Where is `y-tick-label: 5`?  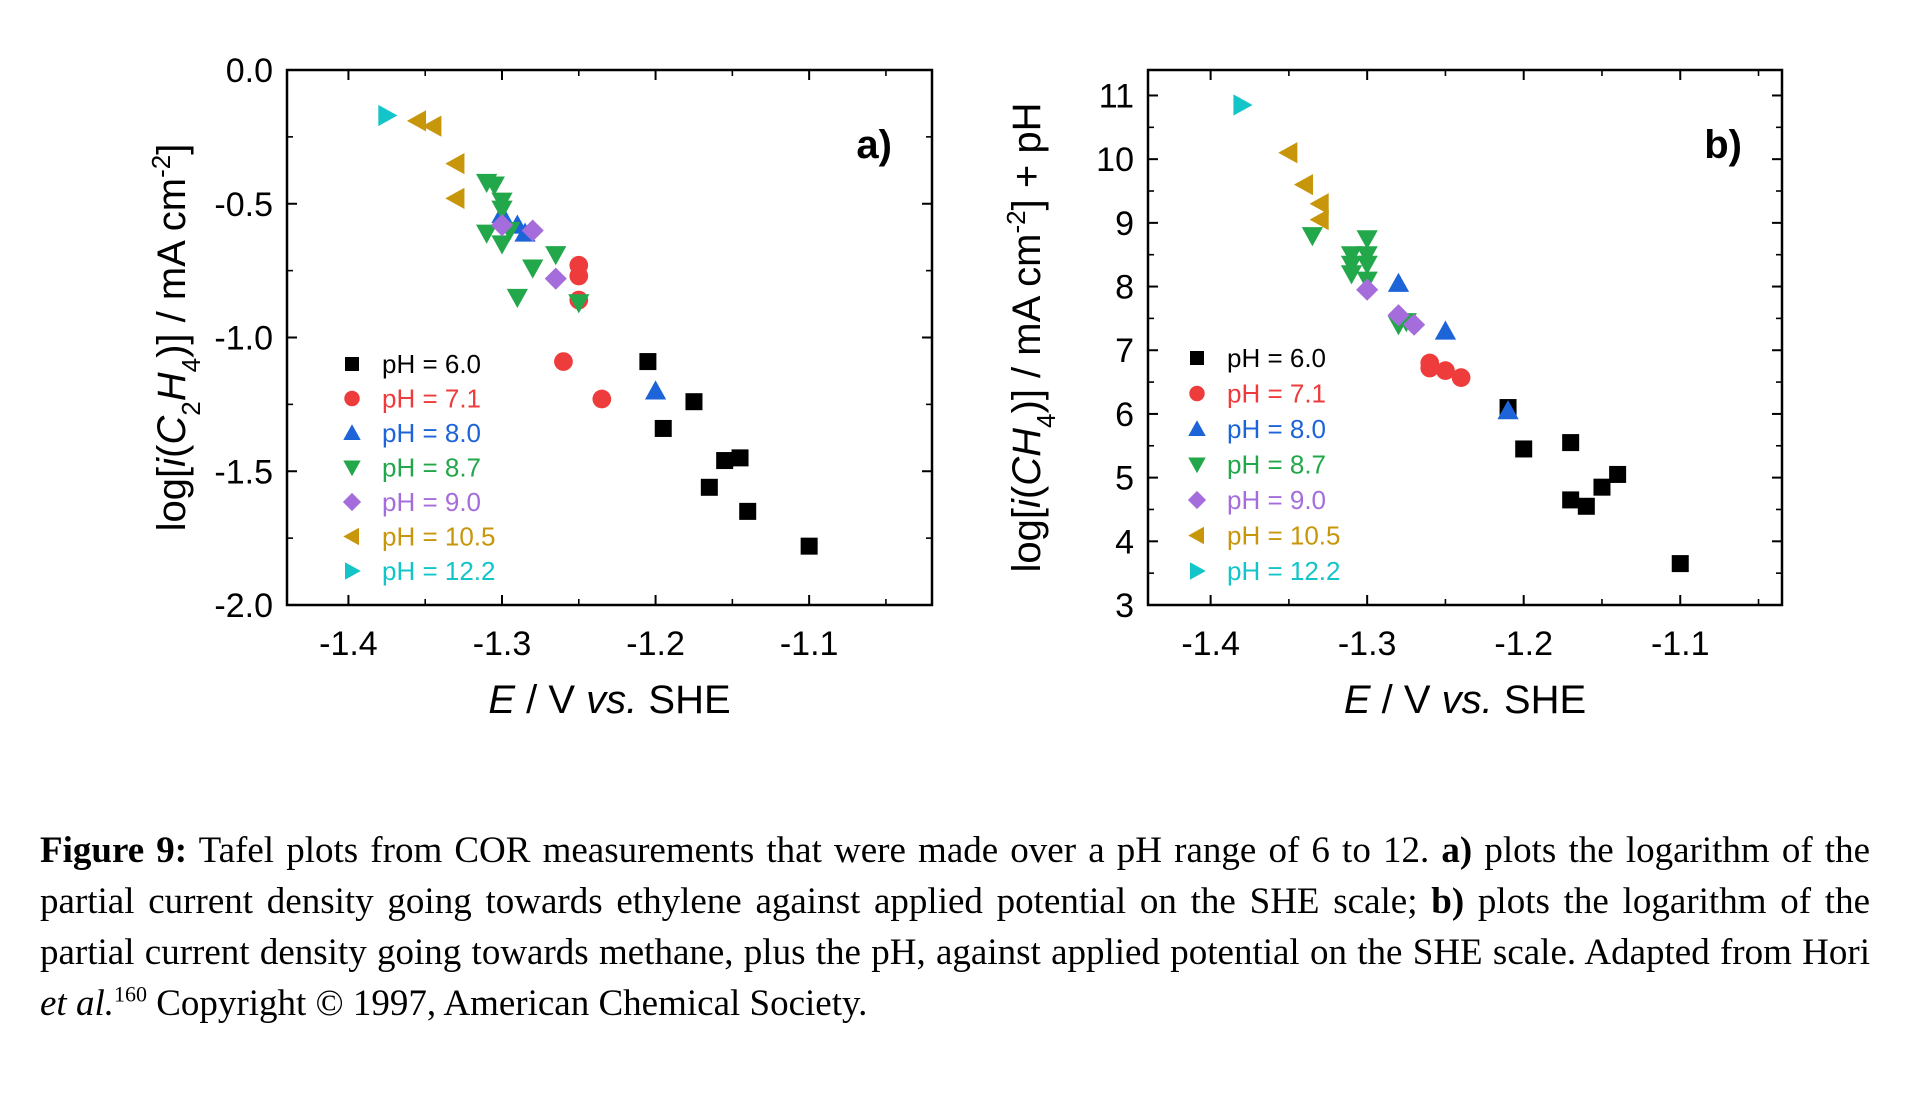 y-tick-label: 5 is located at coordinates (1124, 479).